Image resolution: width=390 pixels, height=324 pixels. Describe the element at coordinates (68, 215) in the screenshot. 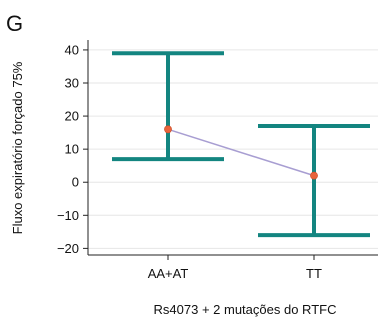

I see `y-tick-label: −10` at that location.